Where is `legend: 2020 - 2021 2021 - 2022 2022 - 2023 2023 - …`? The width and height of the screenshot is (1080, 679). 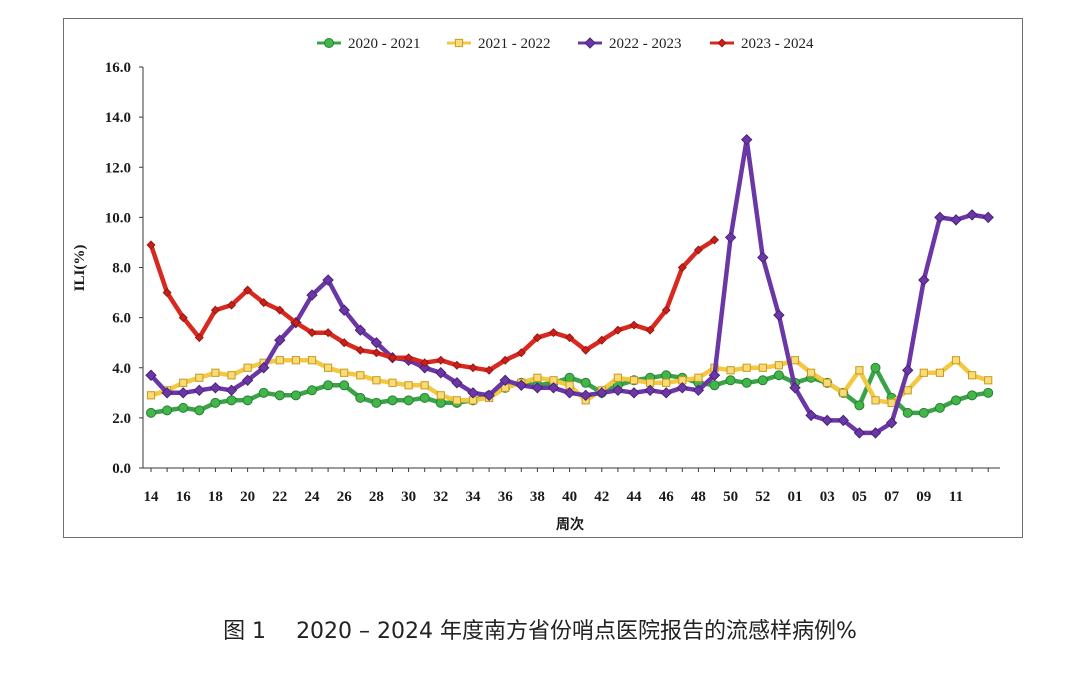
legend: 2020 - 2021 2021 - 2022 2022 - 2023 2023 - … is located at coordinates (565, 44).